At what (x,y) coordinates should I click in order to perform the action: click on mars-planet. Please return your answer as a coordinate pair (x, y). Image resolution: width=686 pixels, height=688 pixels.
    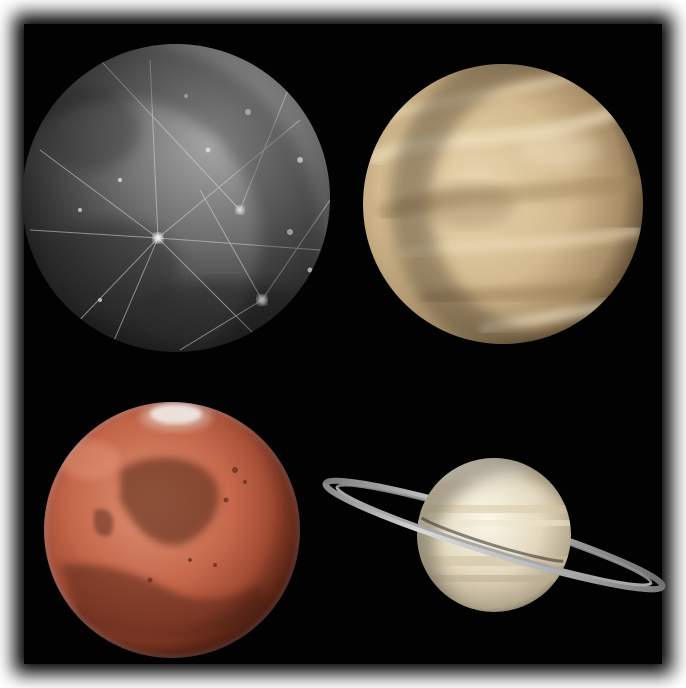
    Looking at the image, I should click on (172, 530).